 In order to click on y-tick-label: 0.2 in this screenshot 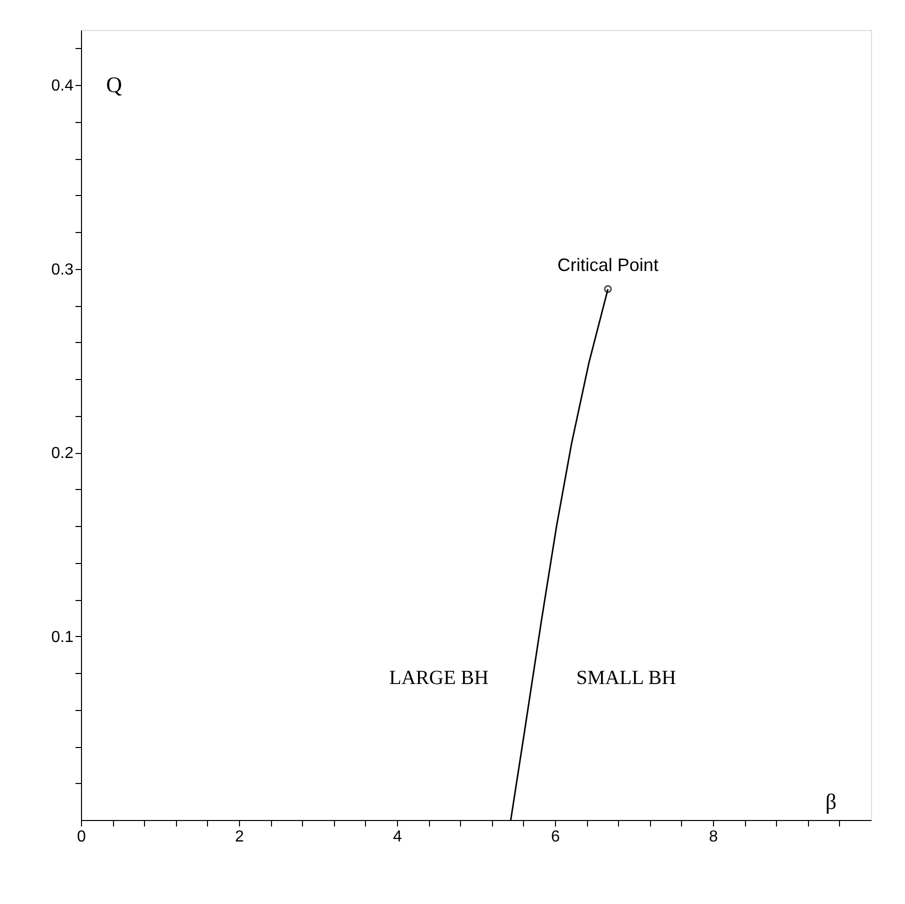, I will do `click(62, 453)`.